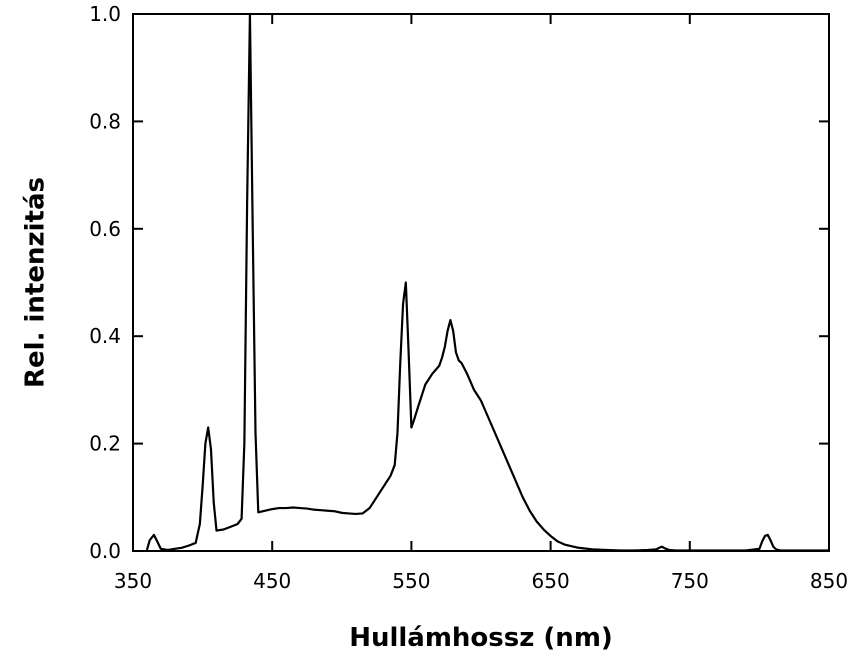 The width and height of the screenshot is (856, 656). What do you see at coordinates (272, 581) in the screenshot?
I see `x-tick-label: 450` at bounding box center [272, 581].